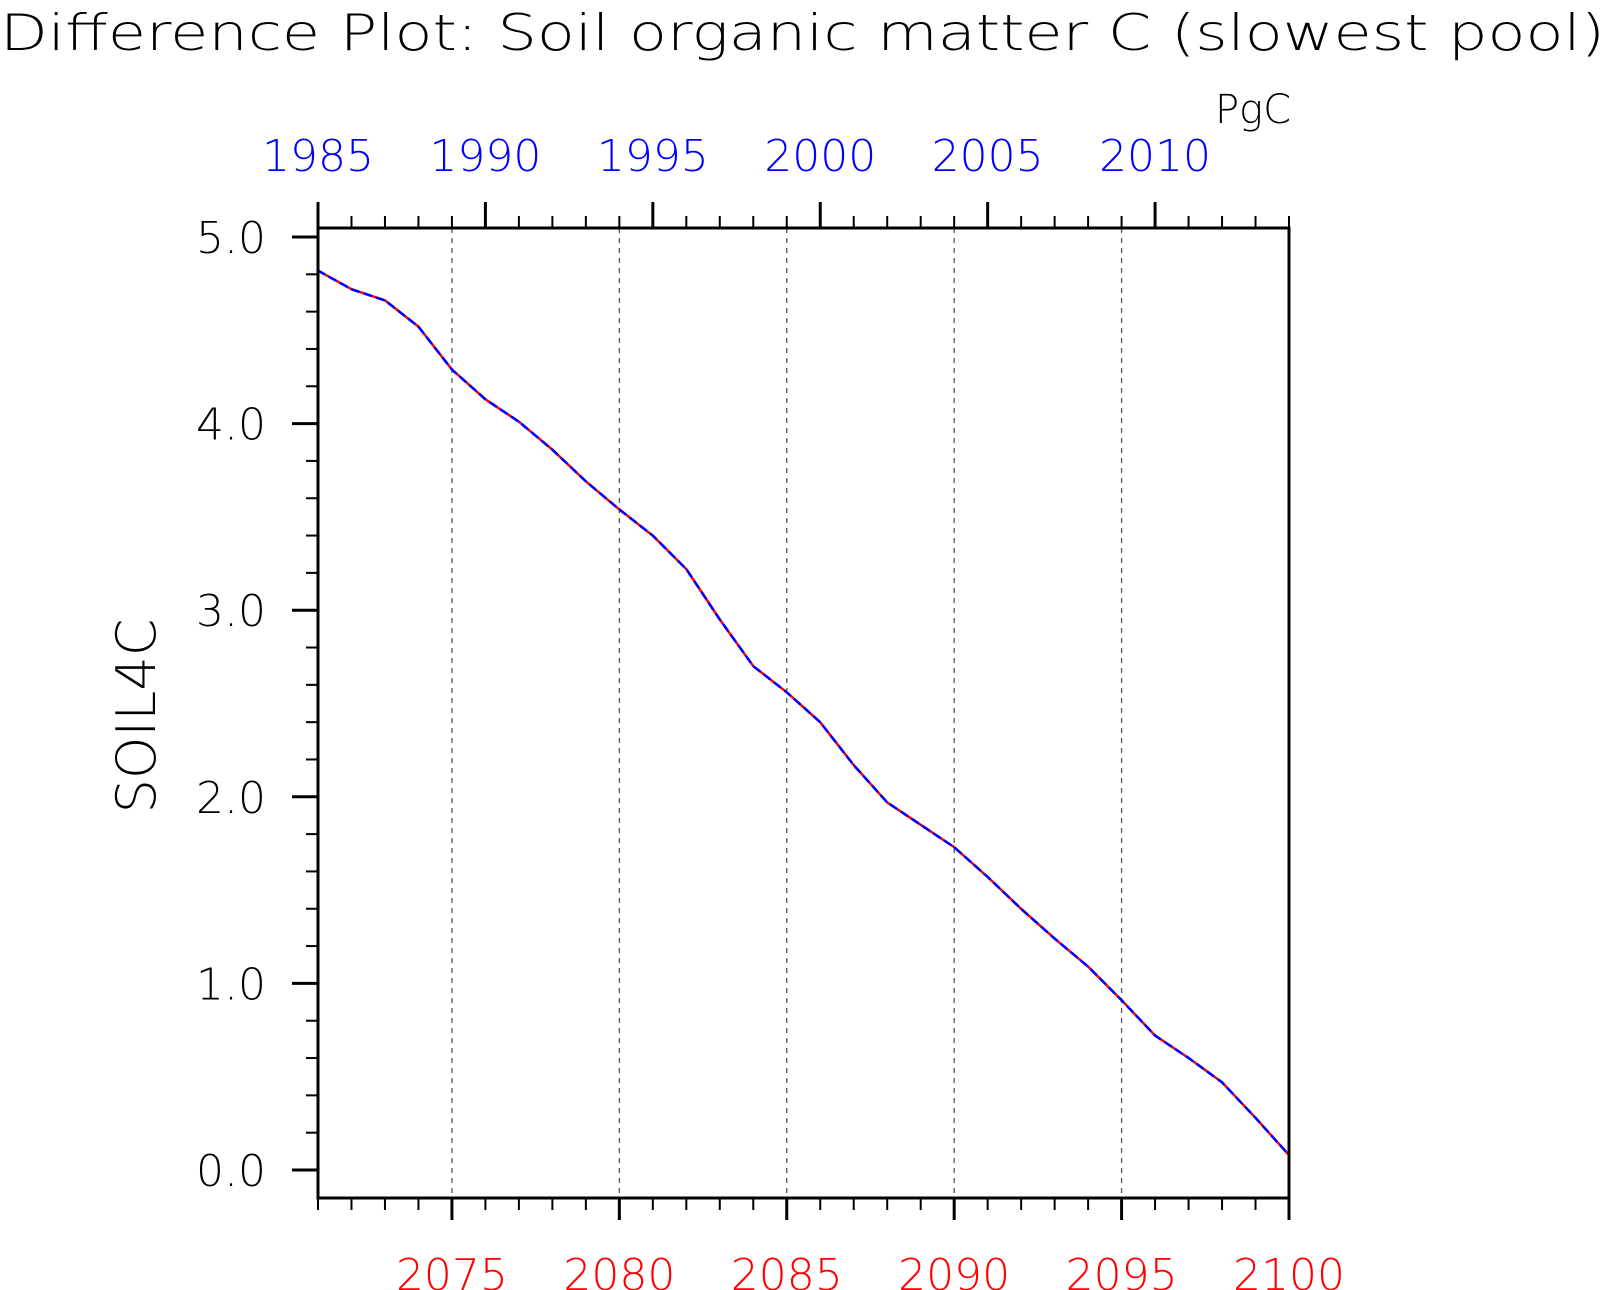  I want to click on y-tick-label: 2.0, so click(231, 798).